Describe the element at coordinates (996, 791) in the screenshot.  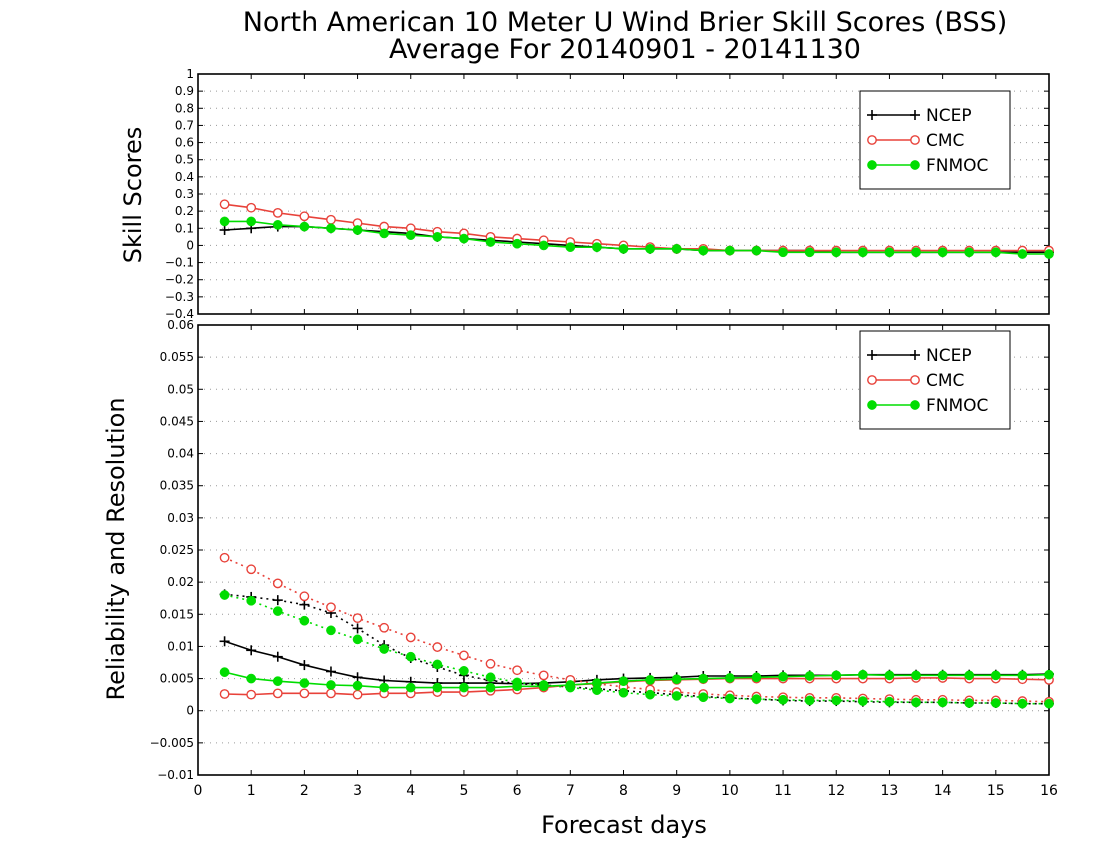
I see `x-tick-label: 15` at that location.